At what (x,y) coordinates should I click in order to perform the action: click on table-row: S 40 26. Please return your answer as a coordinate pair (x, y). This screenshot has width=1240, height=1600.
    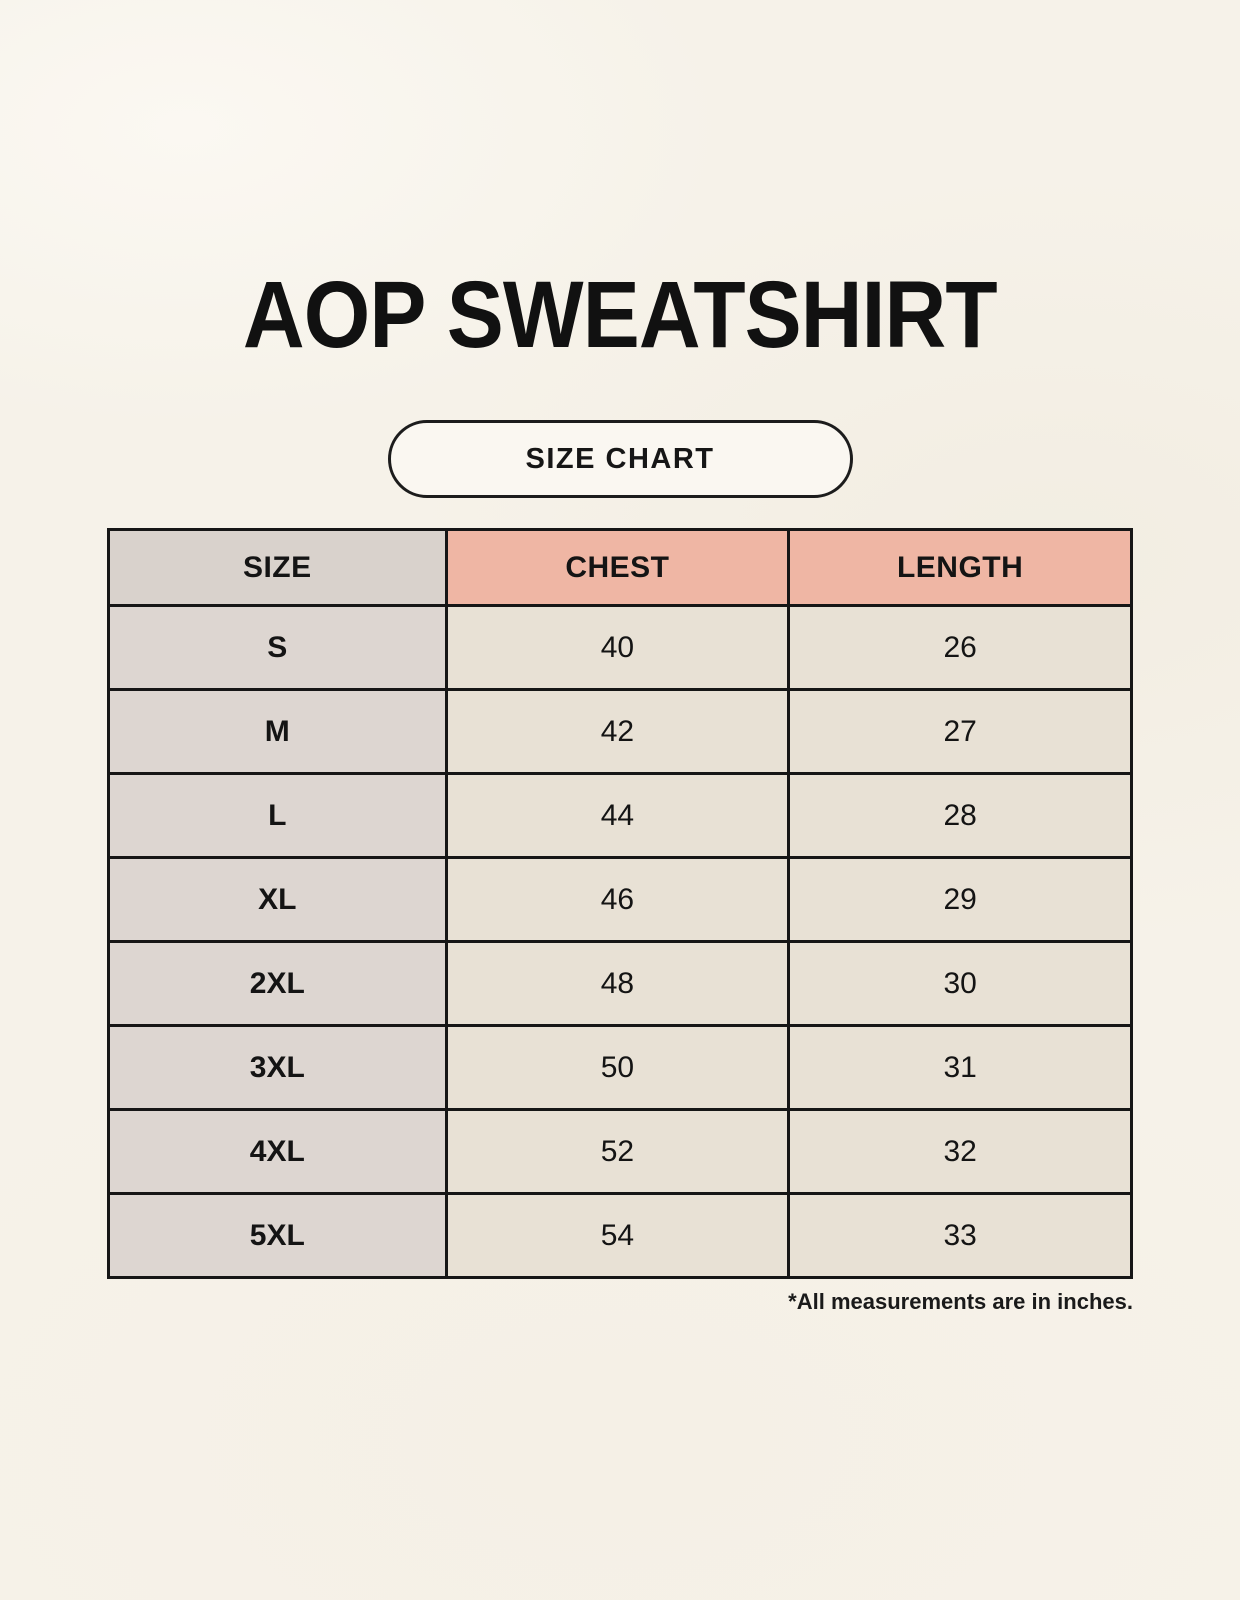
    Looking at the image, I should click on (620, 647).